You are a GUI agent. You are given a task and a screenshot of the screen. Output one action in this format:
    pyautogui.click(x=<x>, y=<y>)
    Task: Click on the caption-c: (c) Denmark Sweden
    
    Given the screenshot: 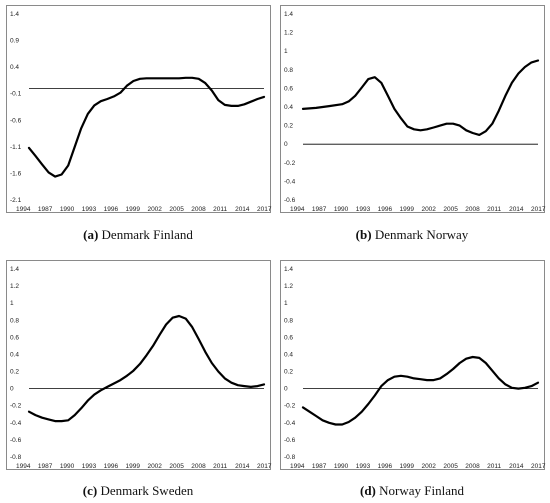 What is the action you would take?
    pyautogui.click(x=138, y=491)
    